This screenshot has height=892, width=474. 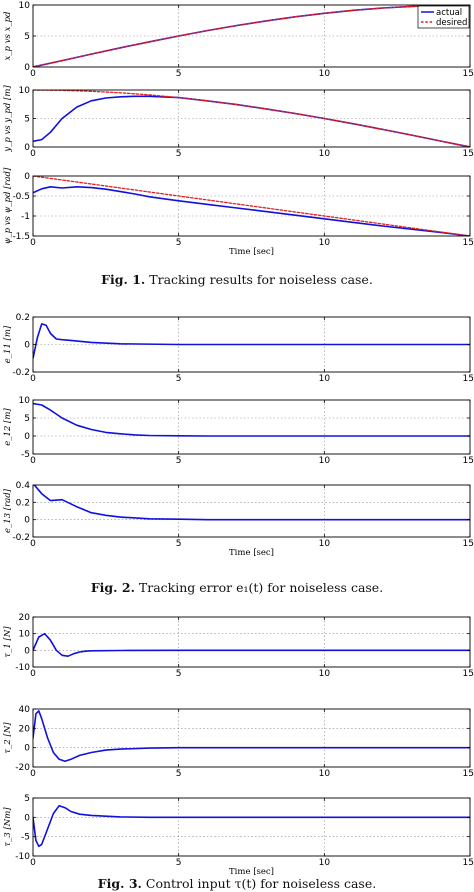 What do you see at coordinates (22, 768) in the screenshot?
I see `y-tick-label: -20` at bounding box center [22, 768].